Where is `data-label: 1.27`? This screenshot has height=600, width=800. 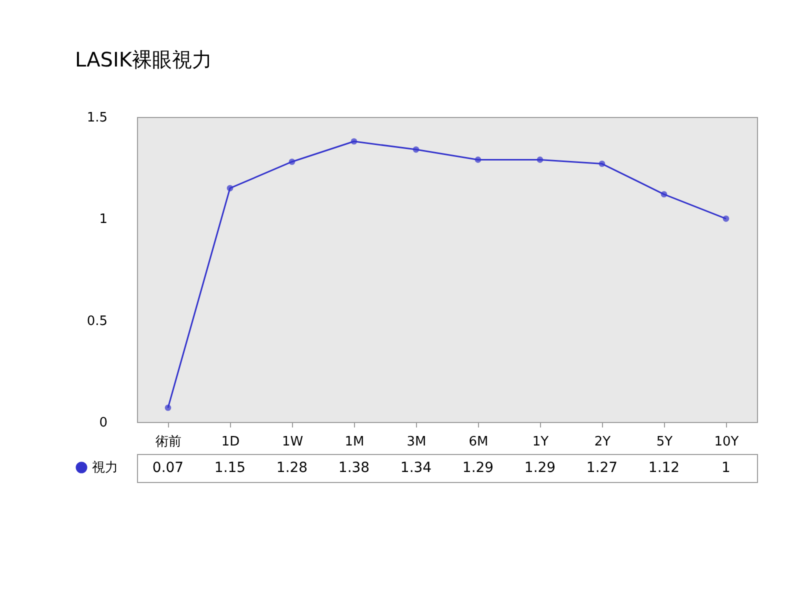 data-label: 1.27 is located at coordinates (602, 468).